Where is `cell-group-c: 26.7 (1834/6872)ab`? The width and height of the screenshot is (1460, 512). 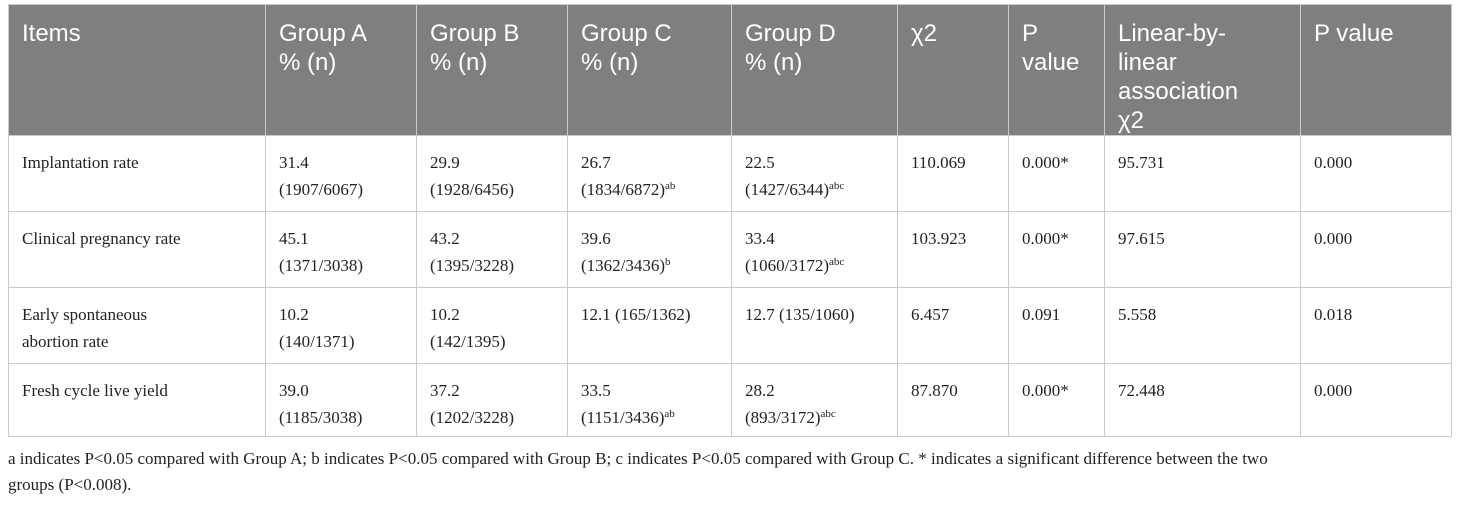
cell-group-c: 26.7 (1834/6872)ab is located at coordinates (649, 173).